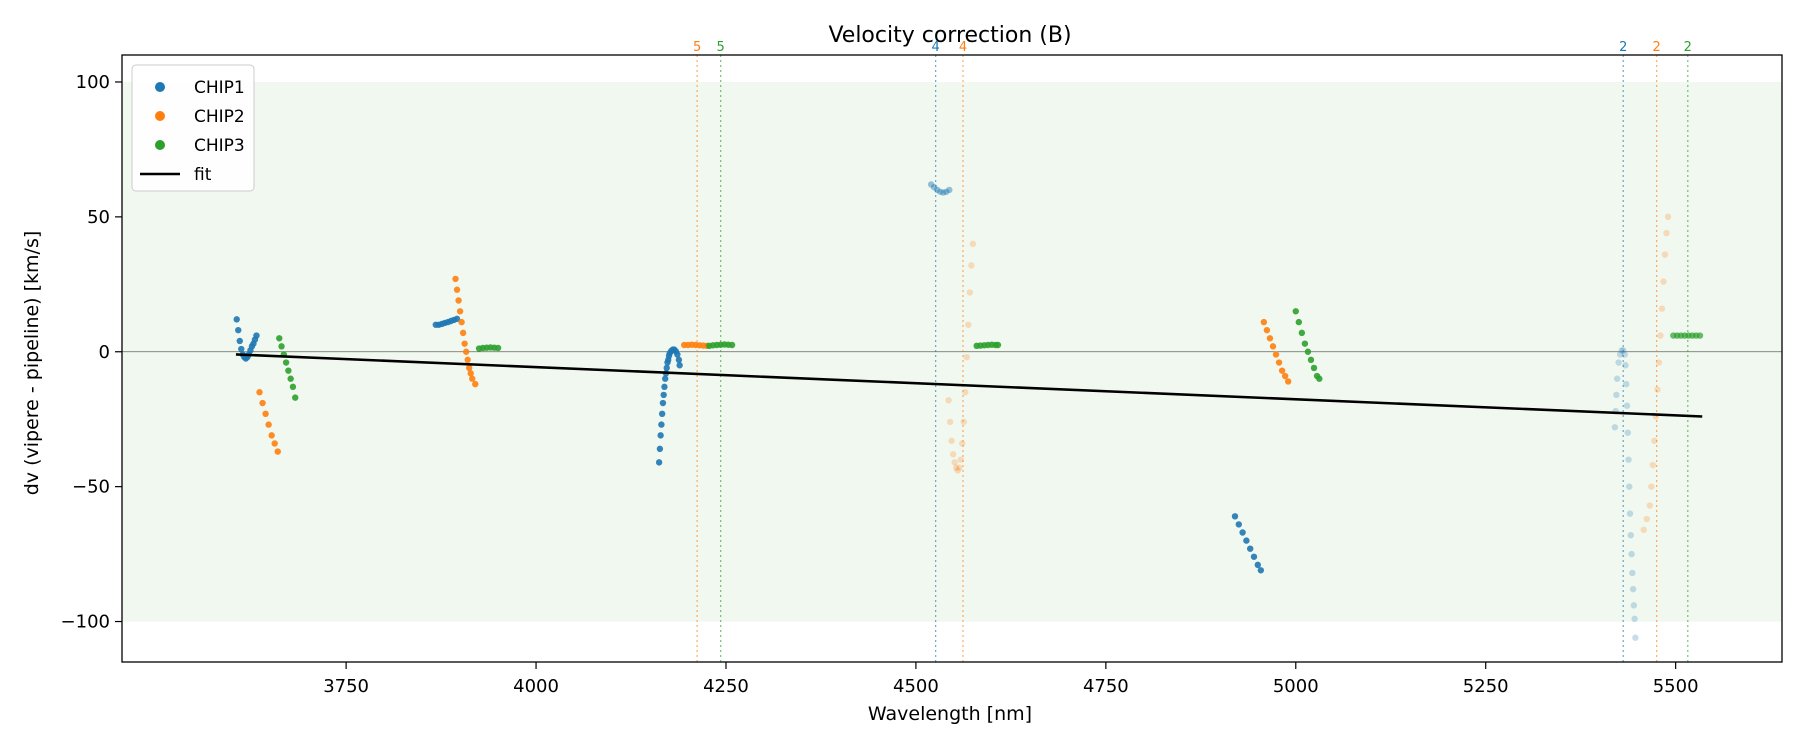 This screenshot has width=1800, height=750. What do you see at coordinates (949, 35) in the screenshot?
I see `chart-title: Velocity correction (B)` at bounding box center [949, 35].